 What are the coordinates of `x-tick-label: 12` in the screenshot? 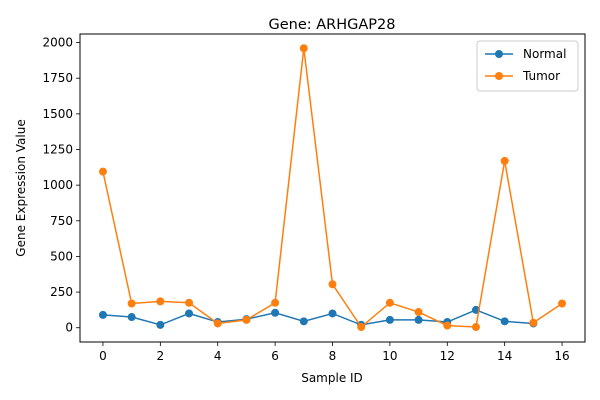 It's located at (447, 356).